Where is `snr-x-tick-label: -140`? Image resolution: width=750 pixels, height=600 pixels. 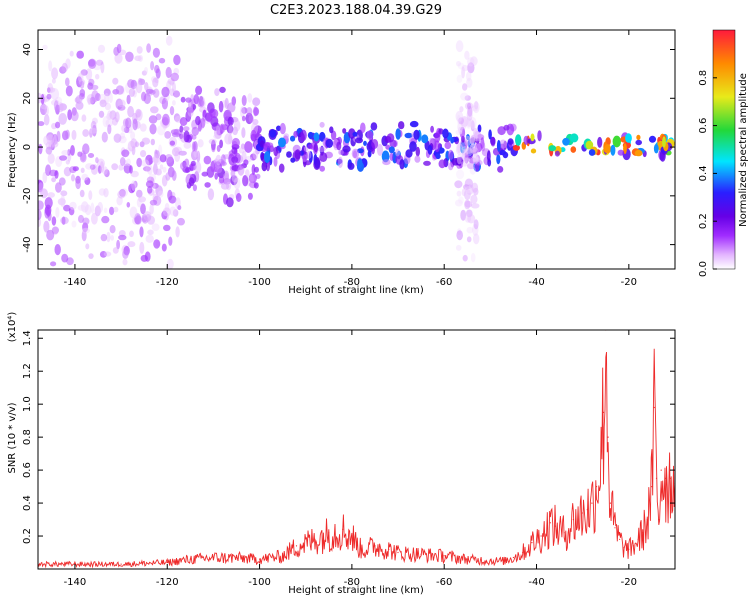 snr-x-tick-label: -140 is located at coordinates (75, 582).